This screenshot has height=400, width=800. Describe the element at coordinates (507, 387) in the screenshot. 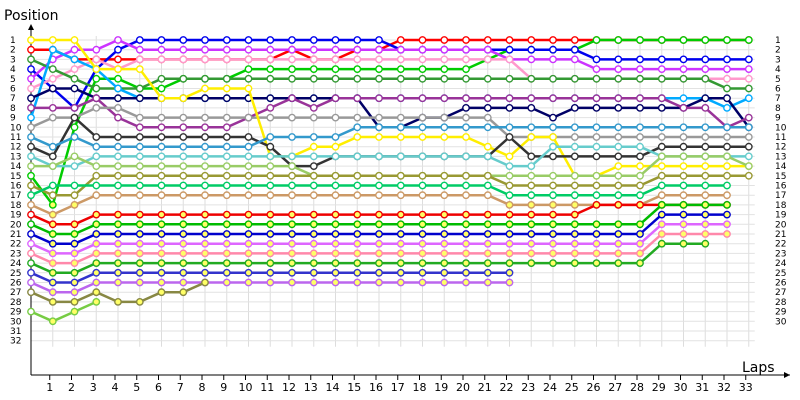

I see `x-tick-label: 22` at that location.